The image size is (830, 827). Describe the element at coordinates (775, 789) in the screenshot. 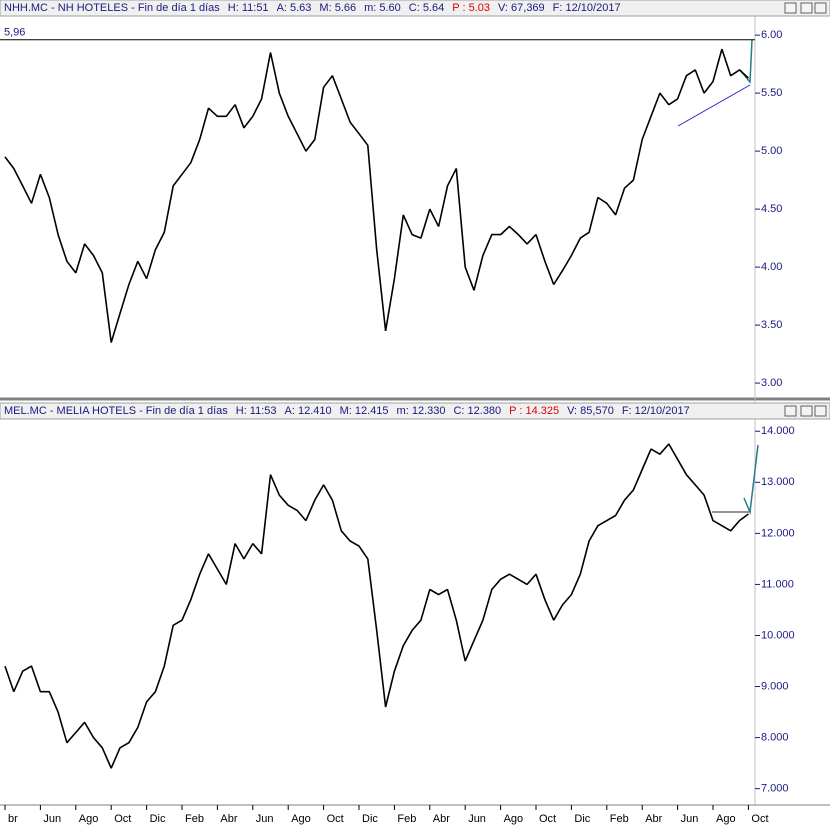

I see `y-tick-label: 7.000` at that location.